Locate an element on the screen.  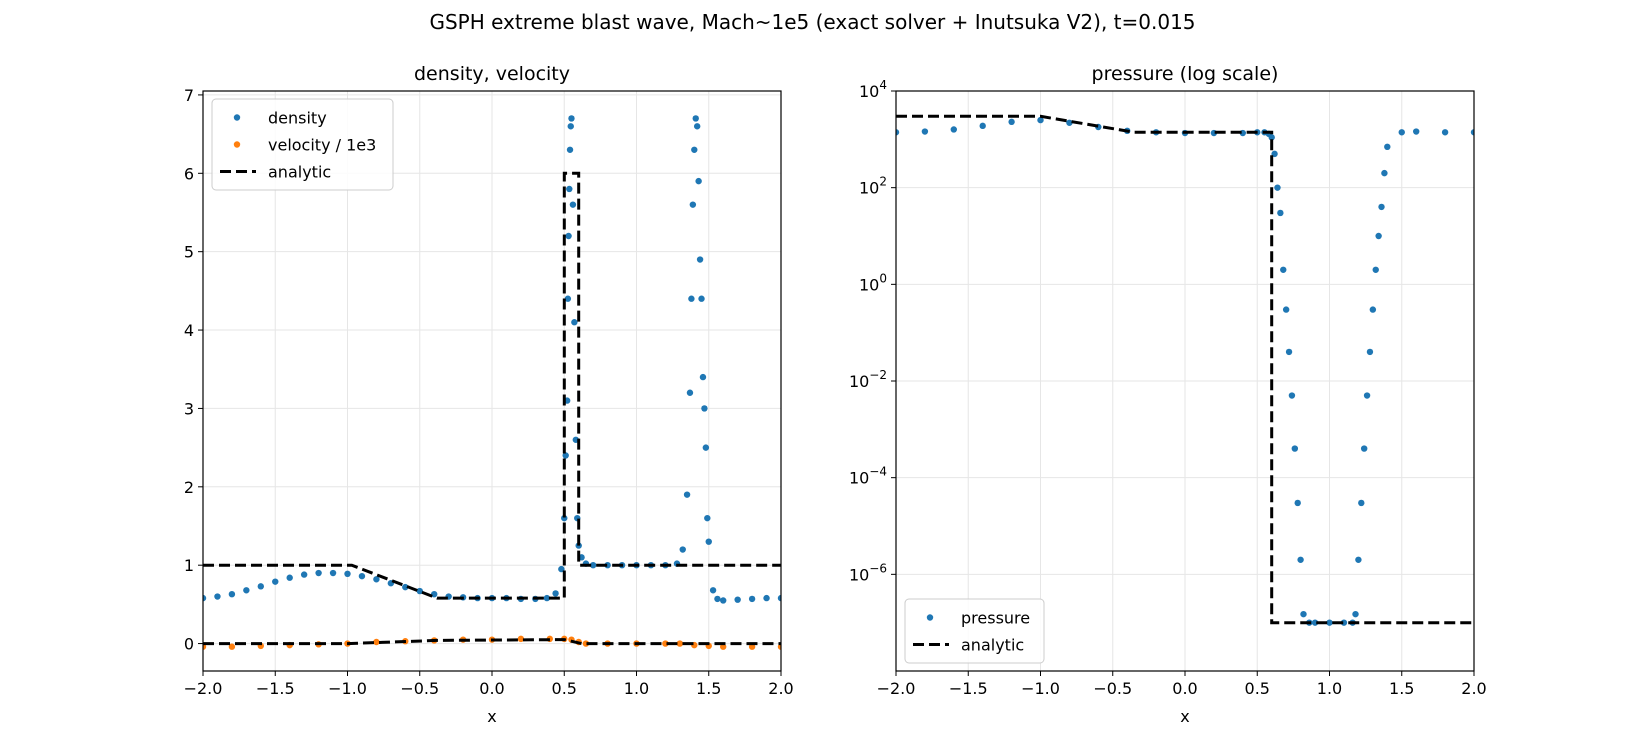
legend-label: density is located at coordinates (297, 118).